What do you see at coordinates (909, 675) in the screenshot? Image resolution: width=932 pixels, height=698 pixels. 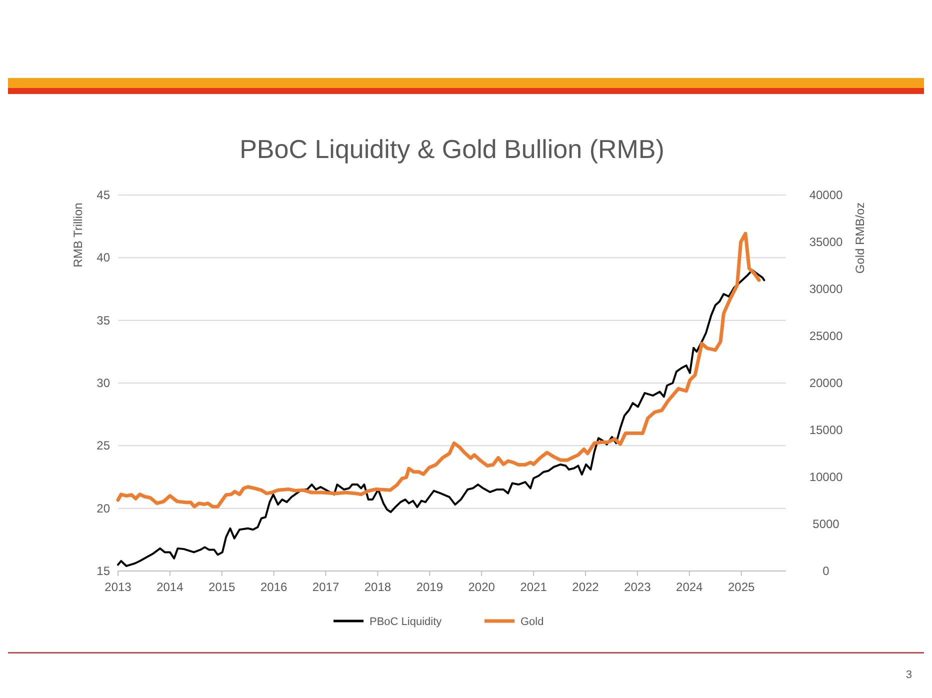 I see `text: 3` at bounding box center [909, 675].